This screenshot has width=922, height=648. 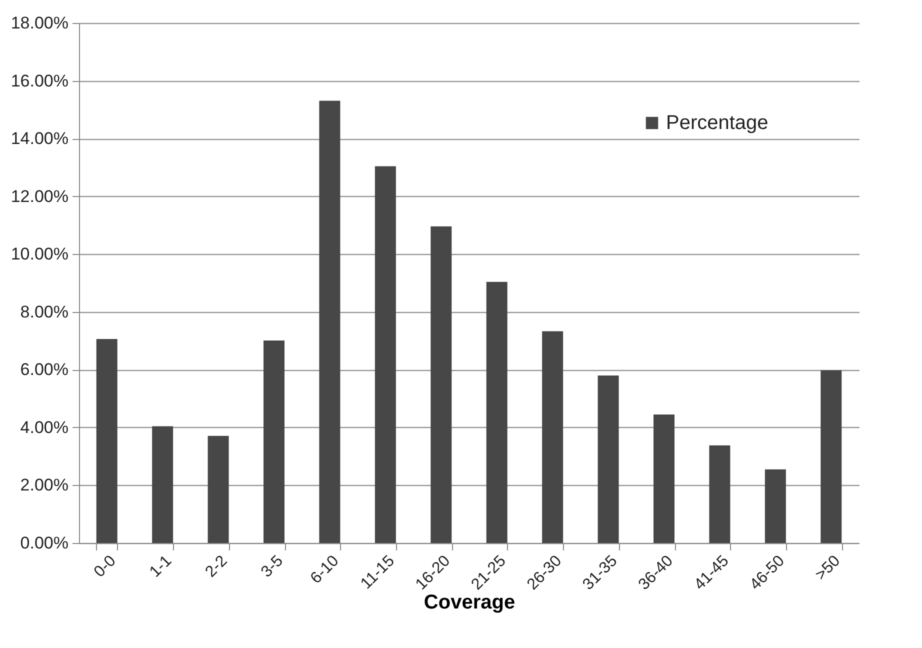 I want to click on y-tick-label: 14.00%, so click(x=39, y=138).